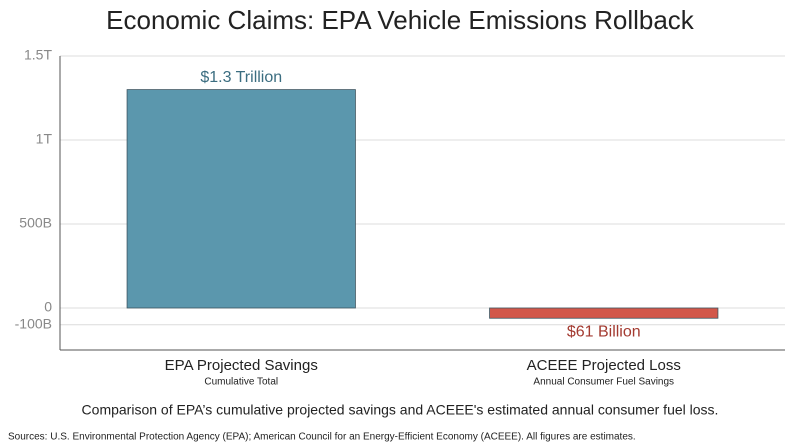  Describe the element at coordinates (44, 139) in the screenshot. I see `y-tick-label: 1T` at that location.